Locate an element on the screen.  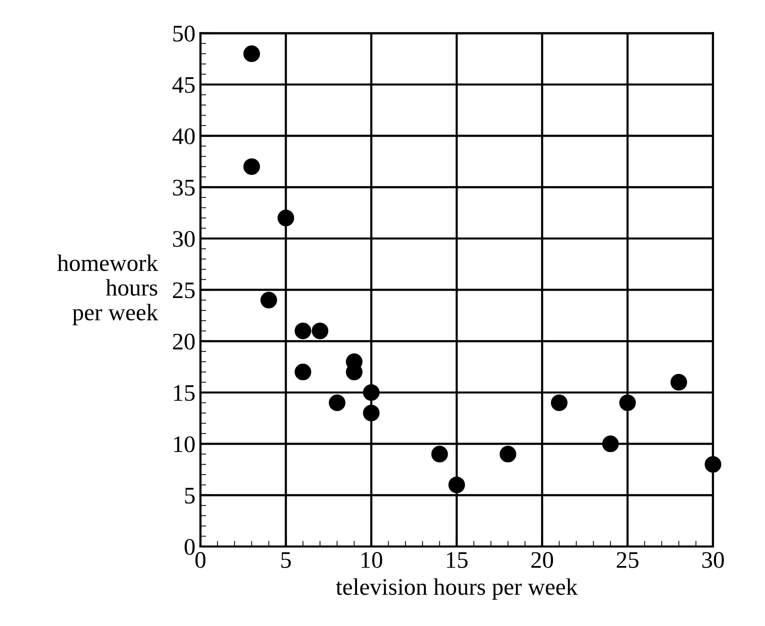
x-tick-label: 0 is located at coordinates (200, 560).